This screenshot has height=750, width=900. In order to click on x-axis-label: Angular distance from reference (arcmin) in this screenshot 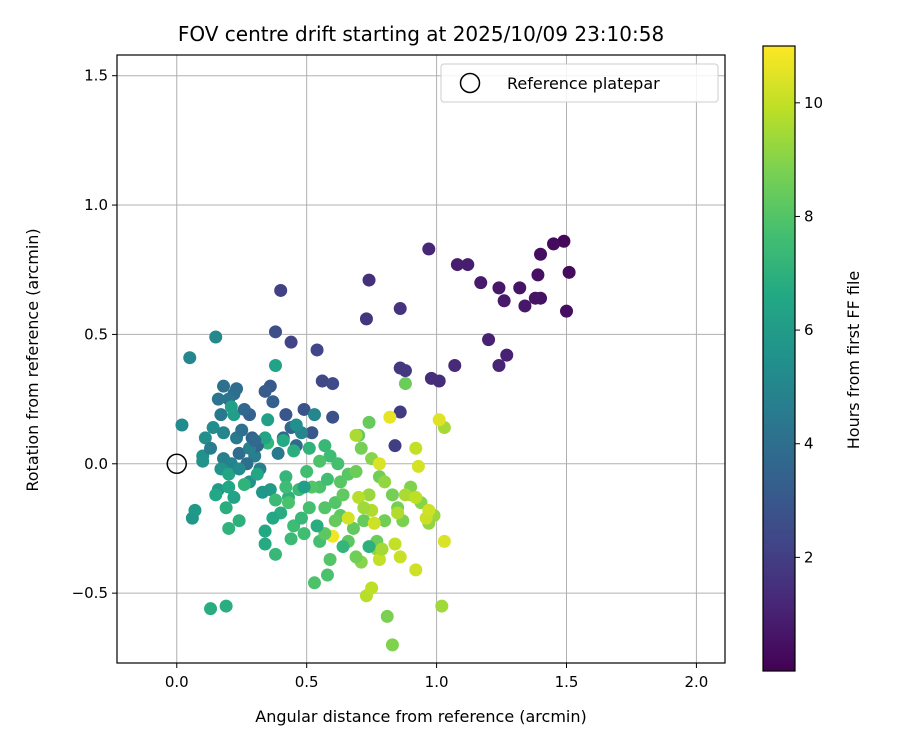, I will do `click(420, 716)`.